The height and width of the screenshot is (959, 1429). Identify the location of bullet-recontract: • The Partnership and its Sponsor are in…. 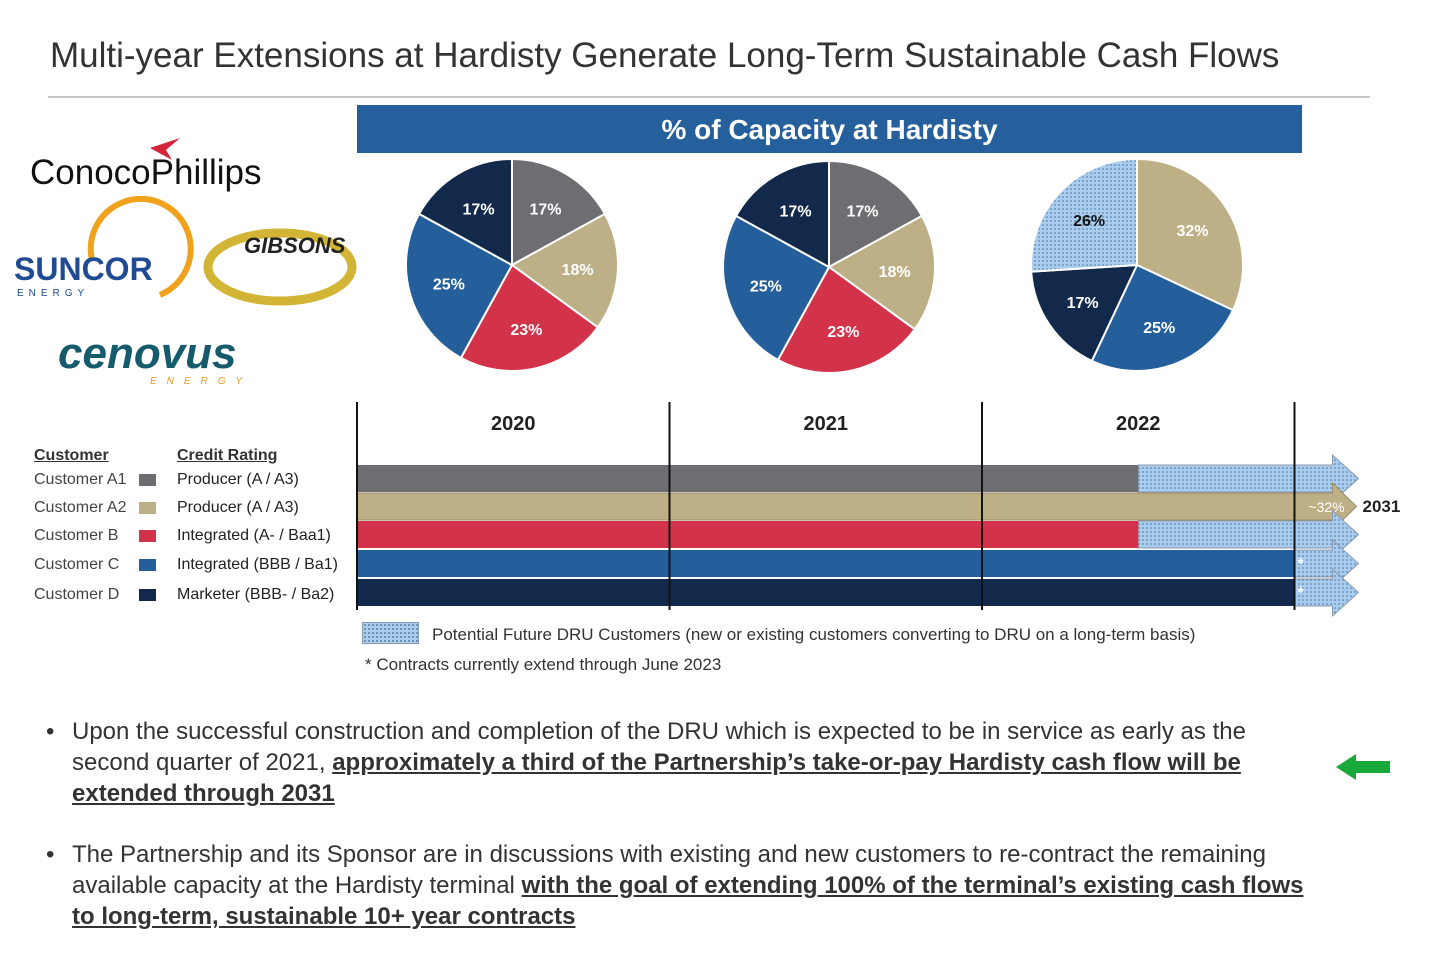
(721, 885).